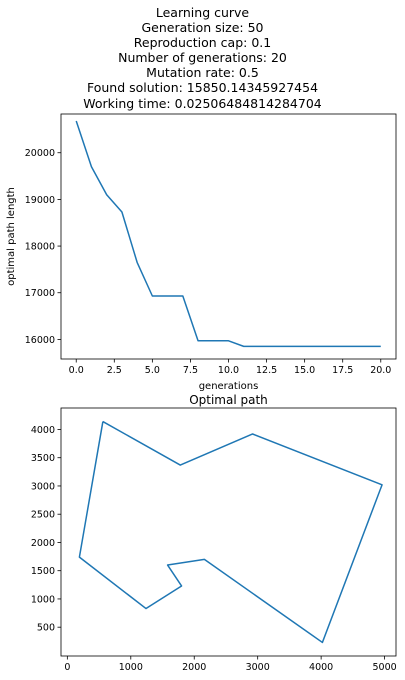  What do you see at coordinates (202, 103) in the screenshot?
I see `title-line: Working time: 0.02506484814284704` at bounding box center [202, 103].